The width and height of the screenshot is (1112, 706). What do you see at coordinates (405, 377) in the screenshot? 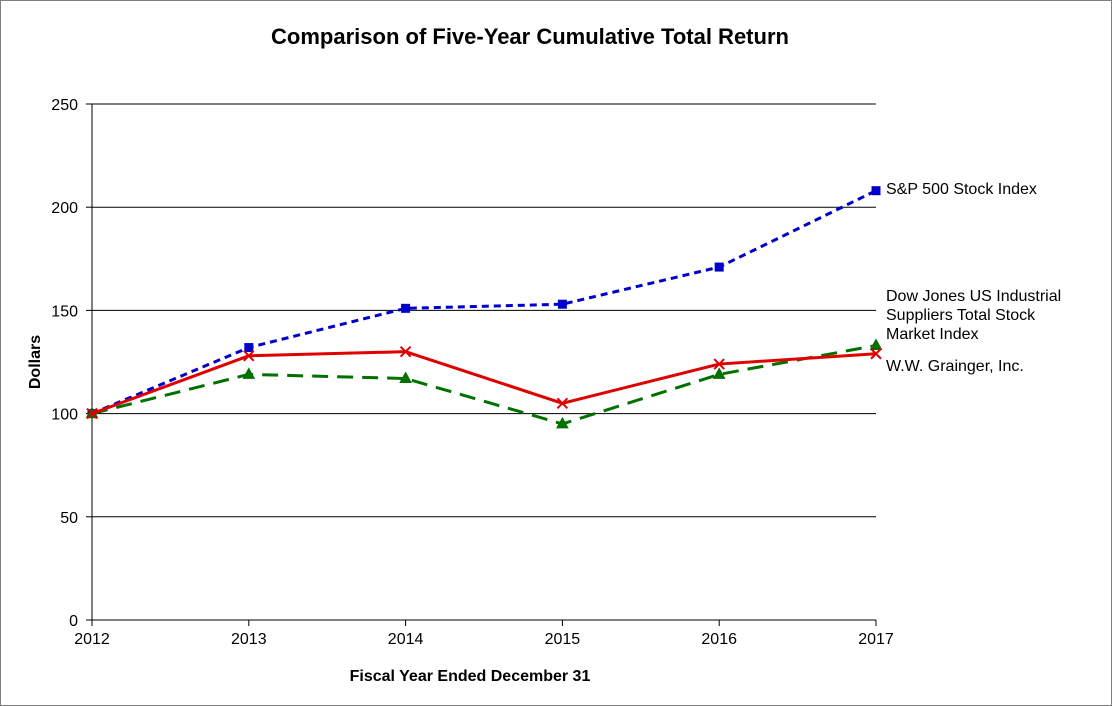
I see `data-point-dow-jones-us-industrial-suppliers-total-stock-market-index-2014` at bounding box center [405, 377].